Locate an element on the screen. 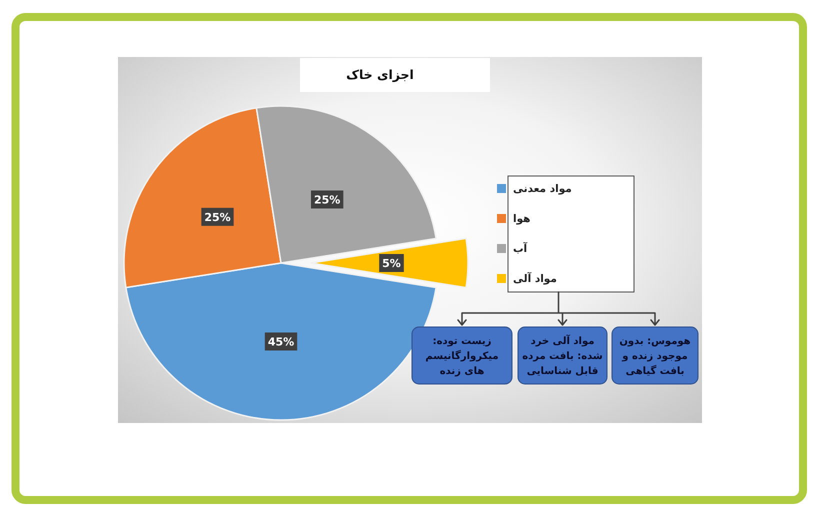 The width and height of the screenshot is (822, 522). data-label: 5% is located at coordinates (391, 263).